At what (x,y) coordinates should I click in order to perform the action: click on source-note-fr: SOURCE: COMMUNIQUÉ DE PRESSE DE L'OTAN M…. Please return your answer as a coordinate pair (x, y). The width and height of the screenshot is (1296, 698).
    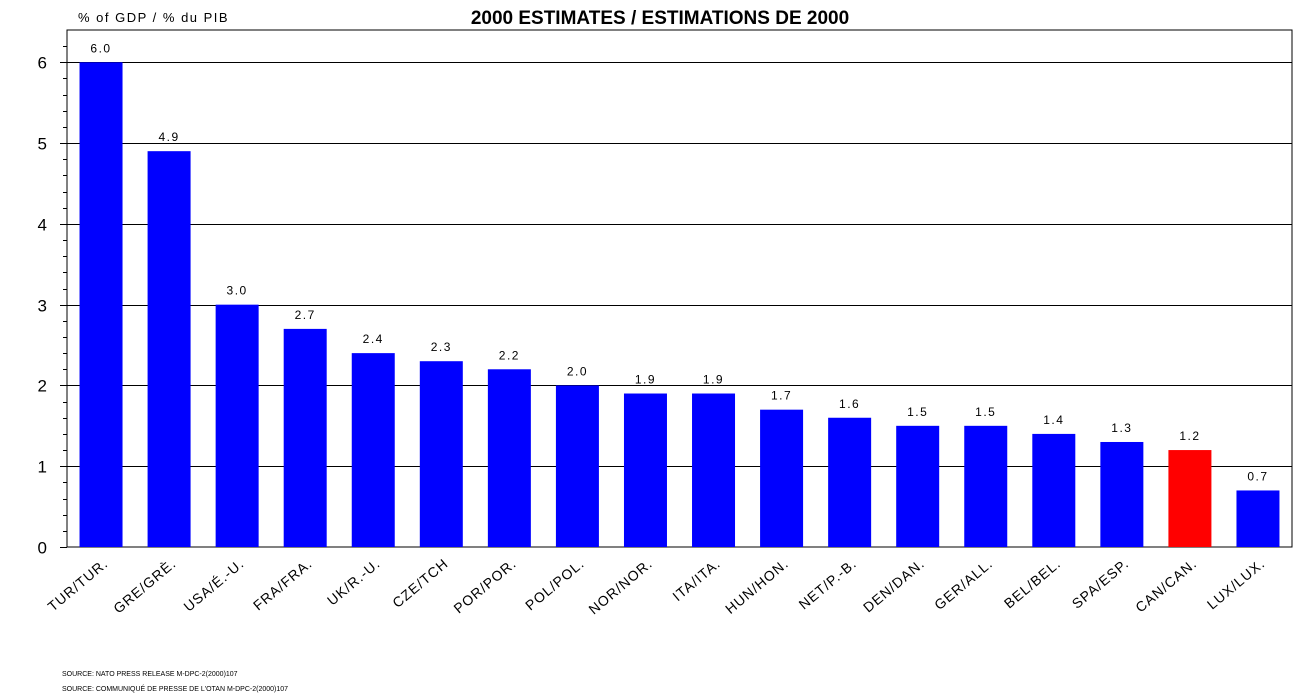
    Looking at the image, I should click on (175, 688).